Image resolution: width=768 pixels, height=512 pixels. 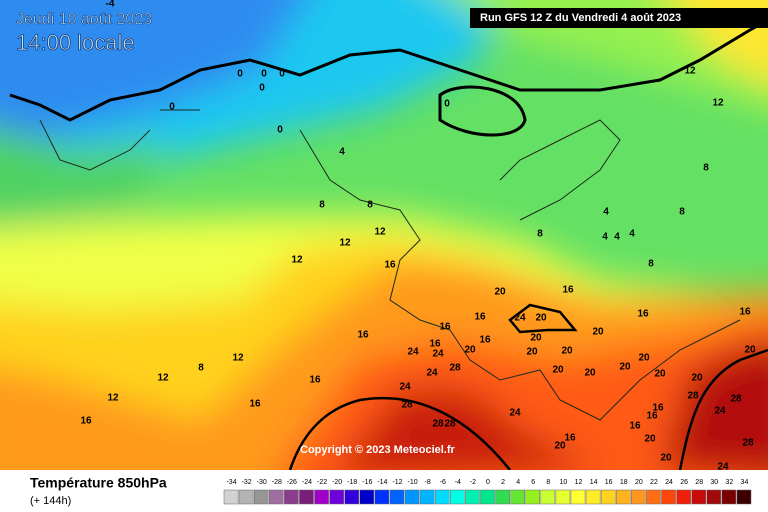 I want to click on scale-label: -24, so click(x=307, y=482).